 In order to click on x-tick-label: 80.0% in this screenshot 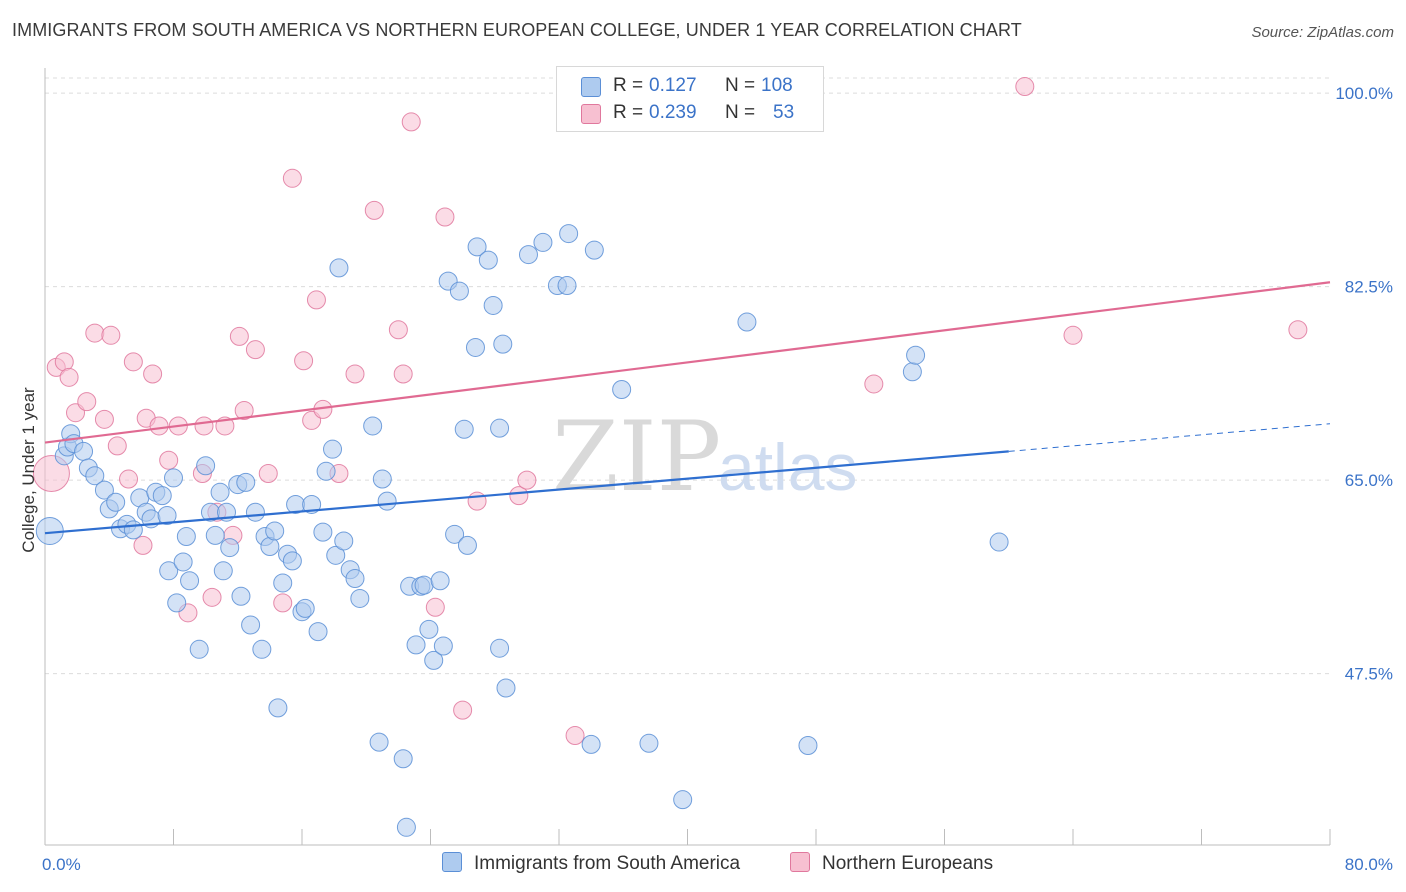, I will do `click(1369, 864)`.